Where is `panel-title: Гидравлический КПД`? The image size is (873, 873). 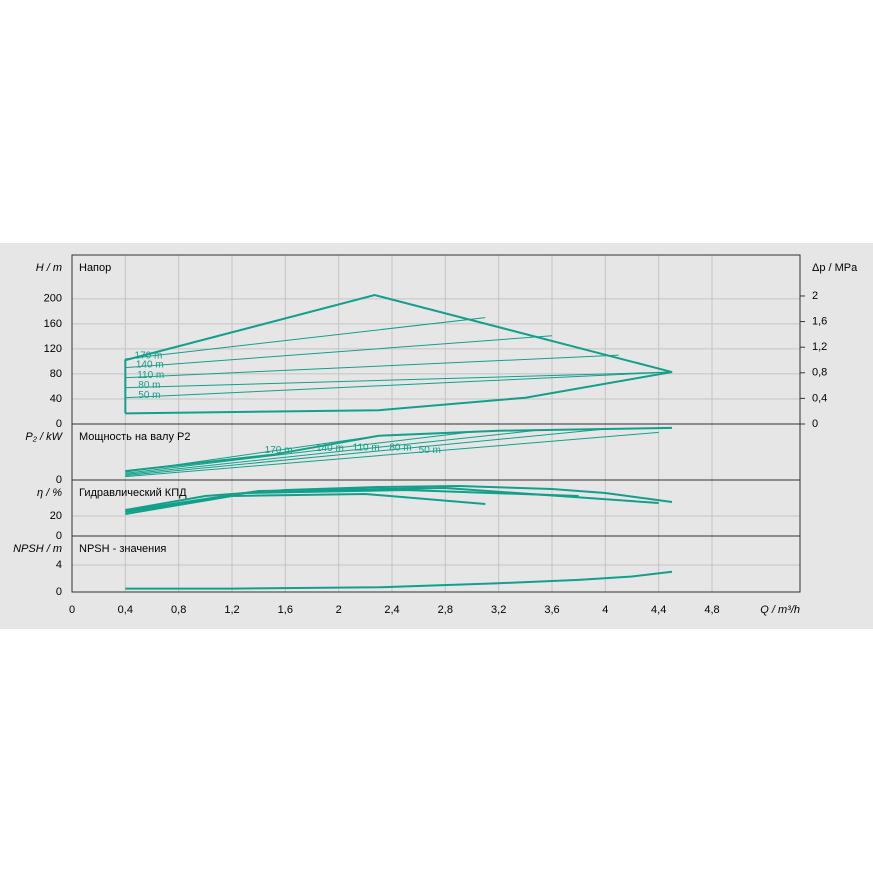
panel-title: Гидравлический КПД is located at coordinates (133, 493).